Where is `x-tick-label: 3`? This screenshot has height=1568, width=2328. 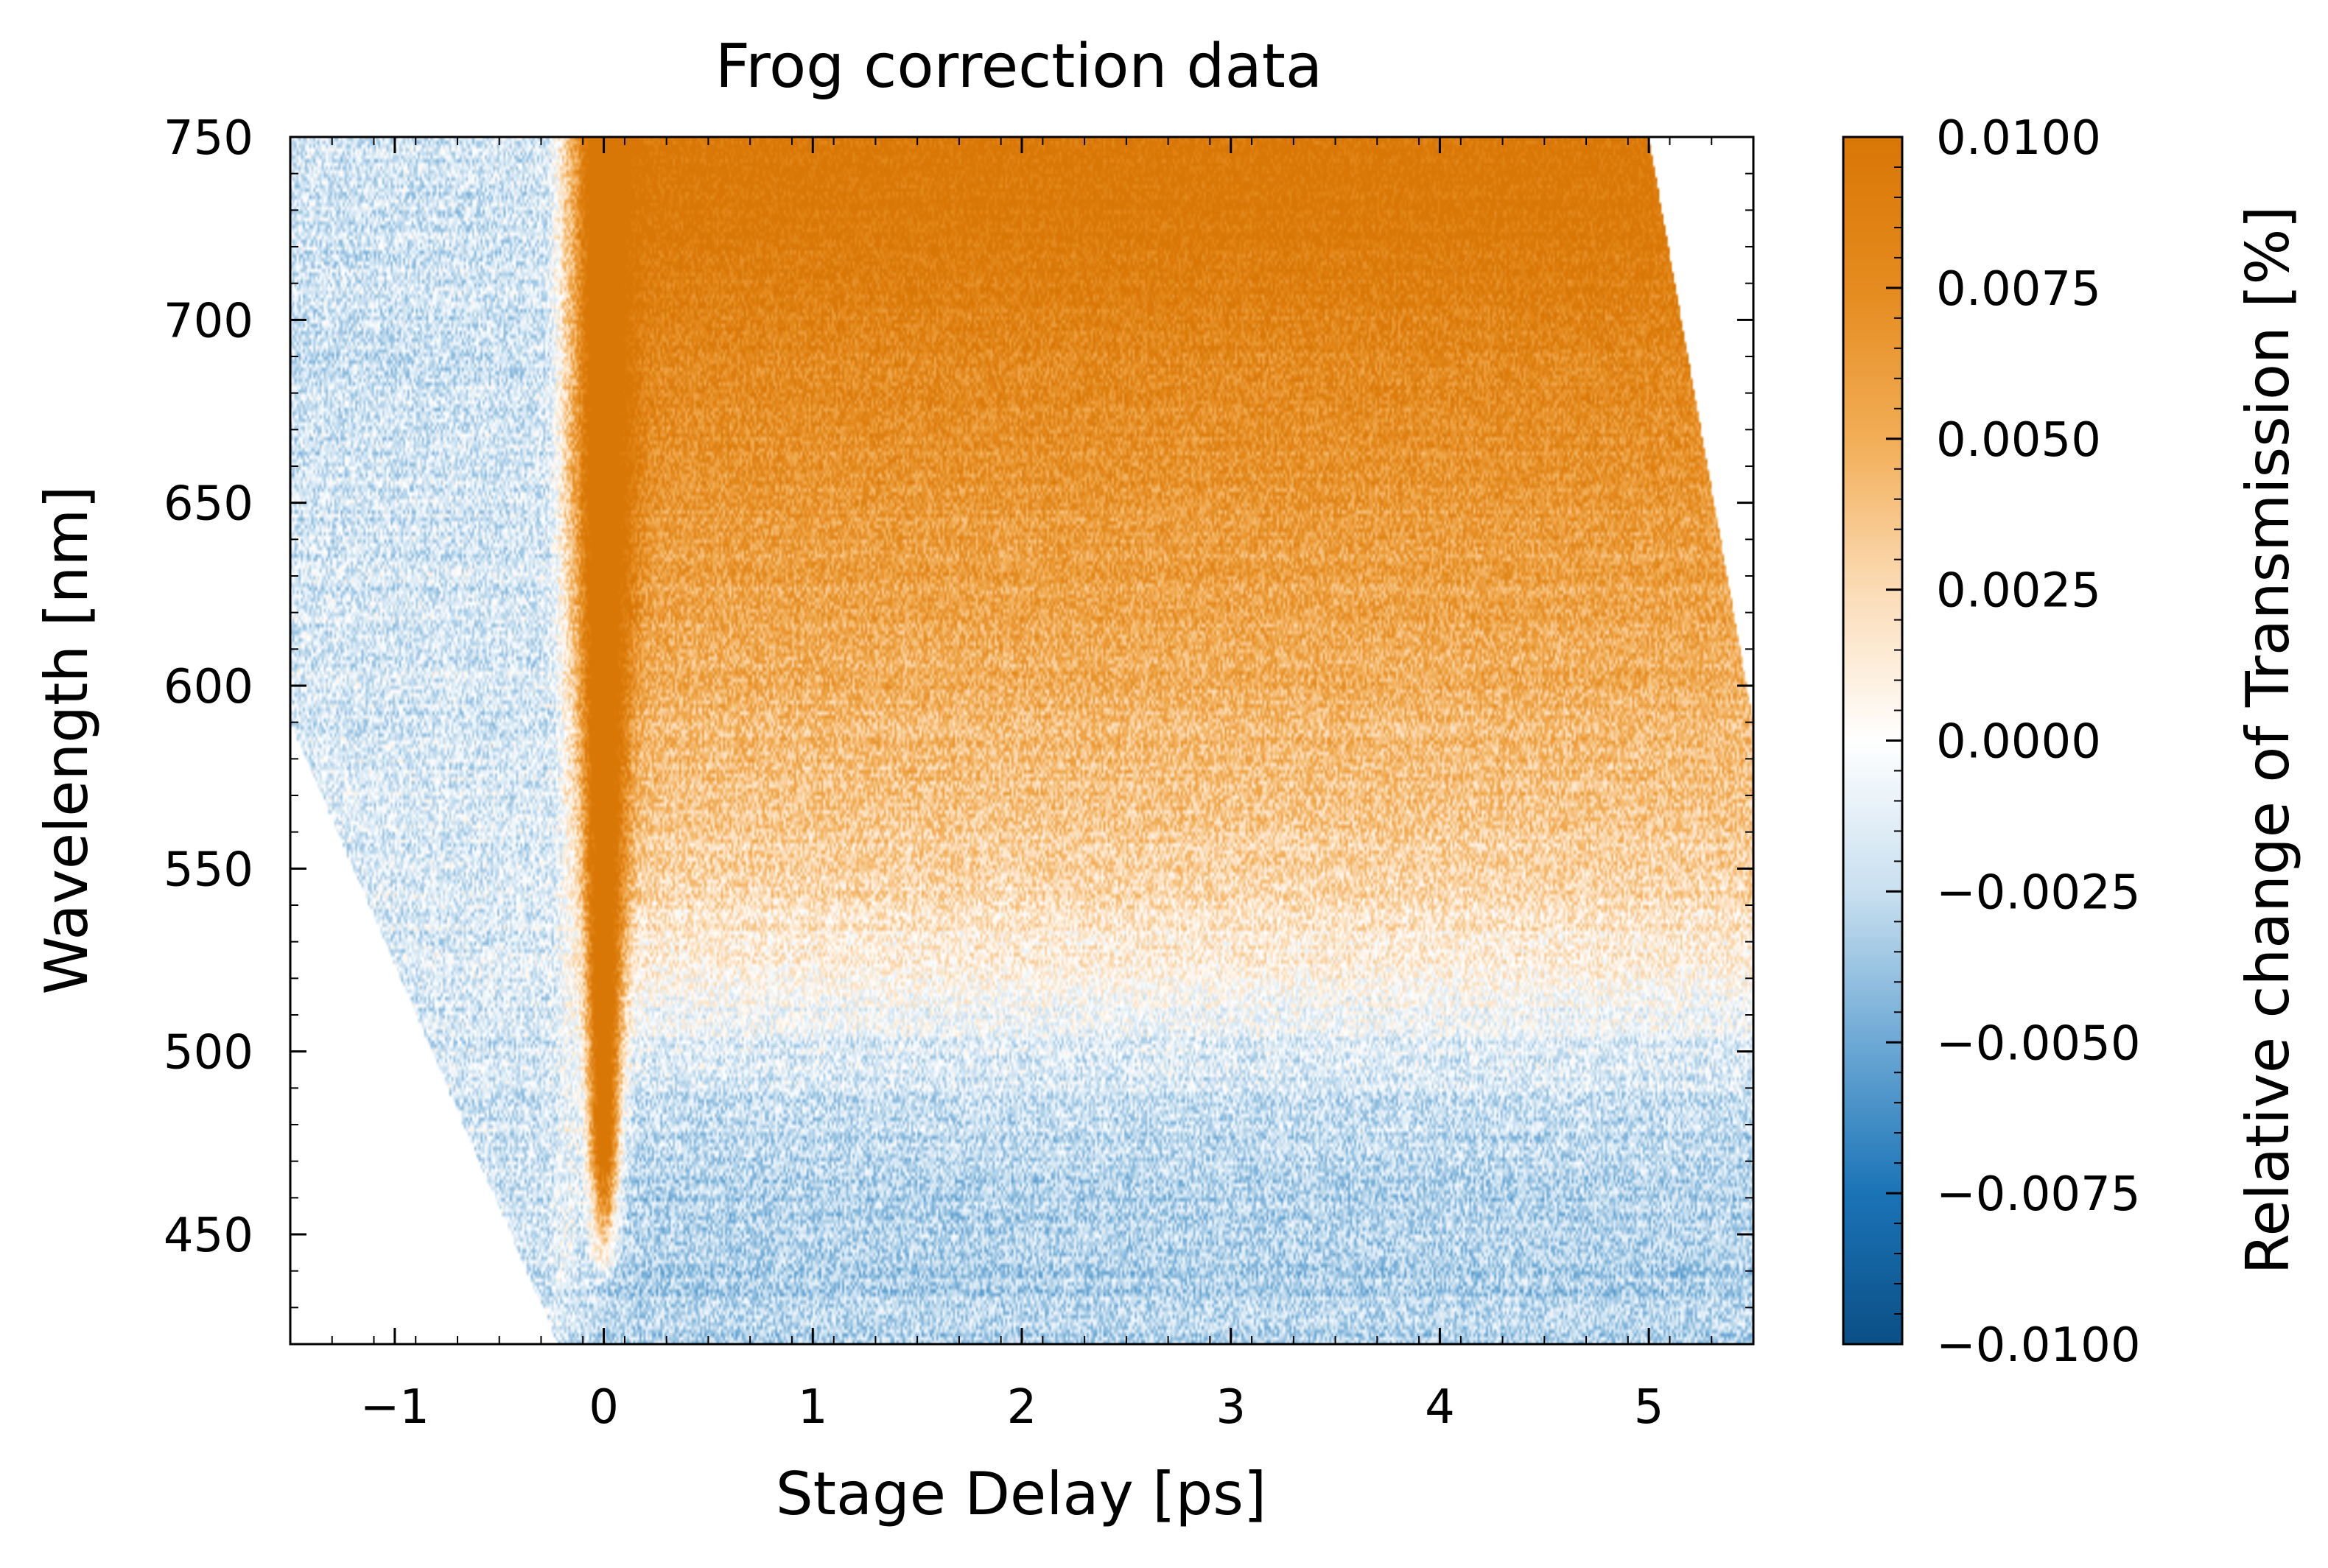
x-tick-label: 3 is located at coordinates (1231, 1407).